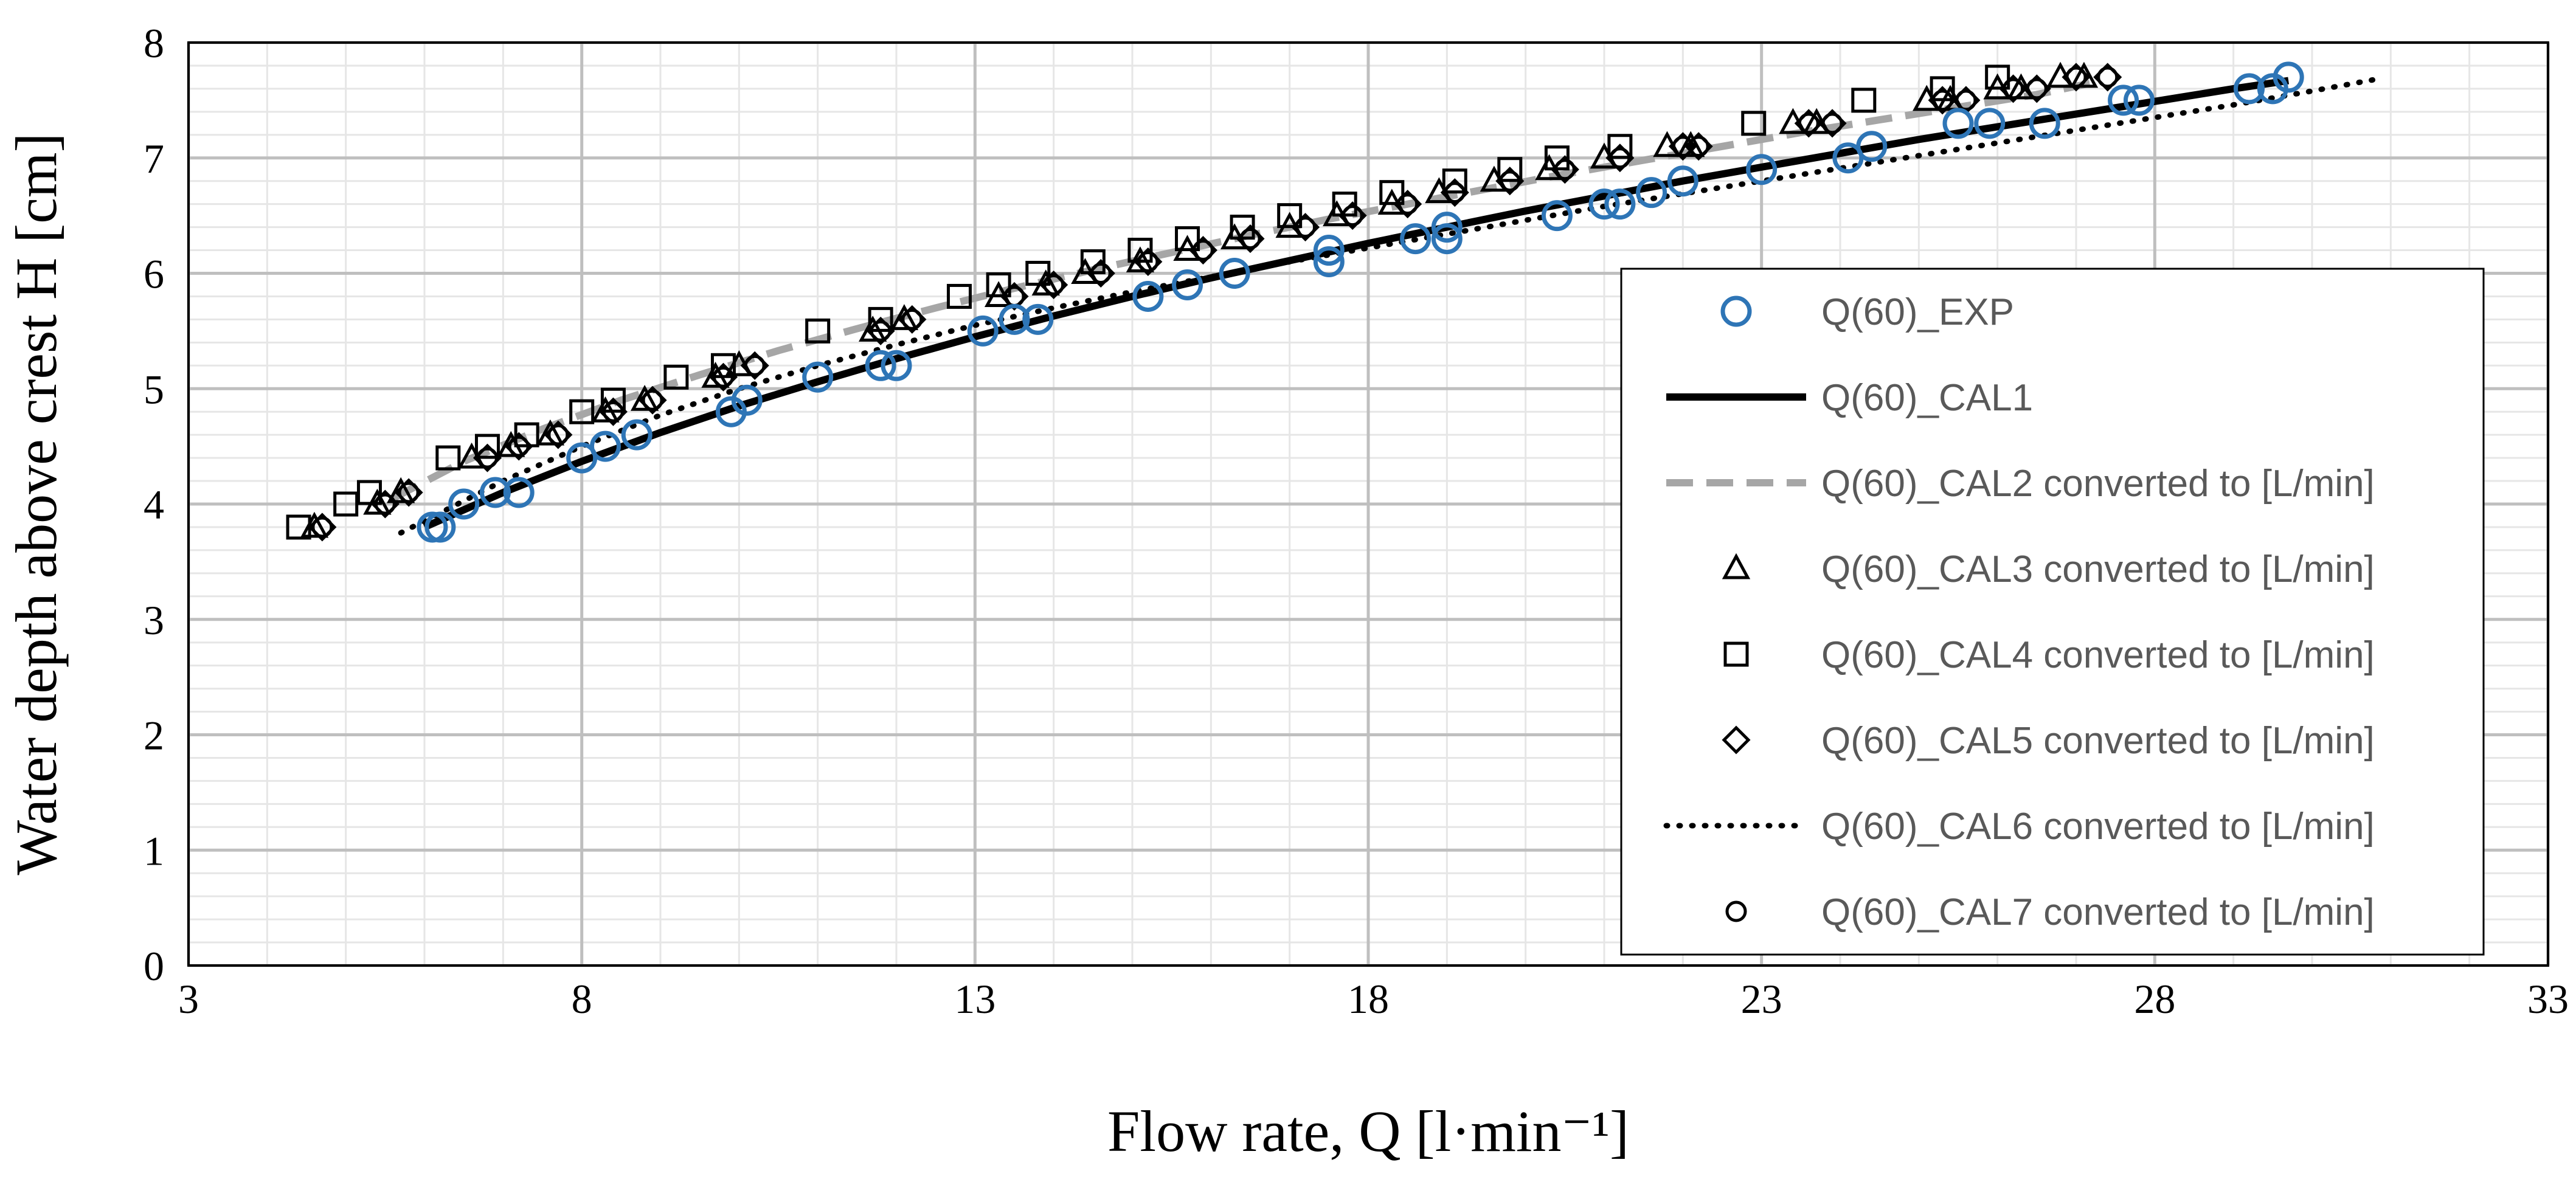 This screenshot has height=1185, width=2576. I want to click on y-tick-label: 7, so click(154, 159).